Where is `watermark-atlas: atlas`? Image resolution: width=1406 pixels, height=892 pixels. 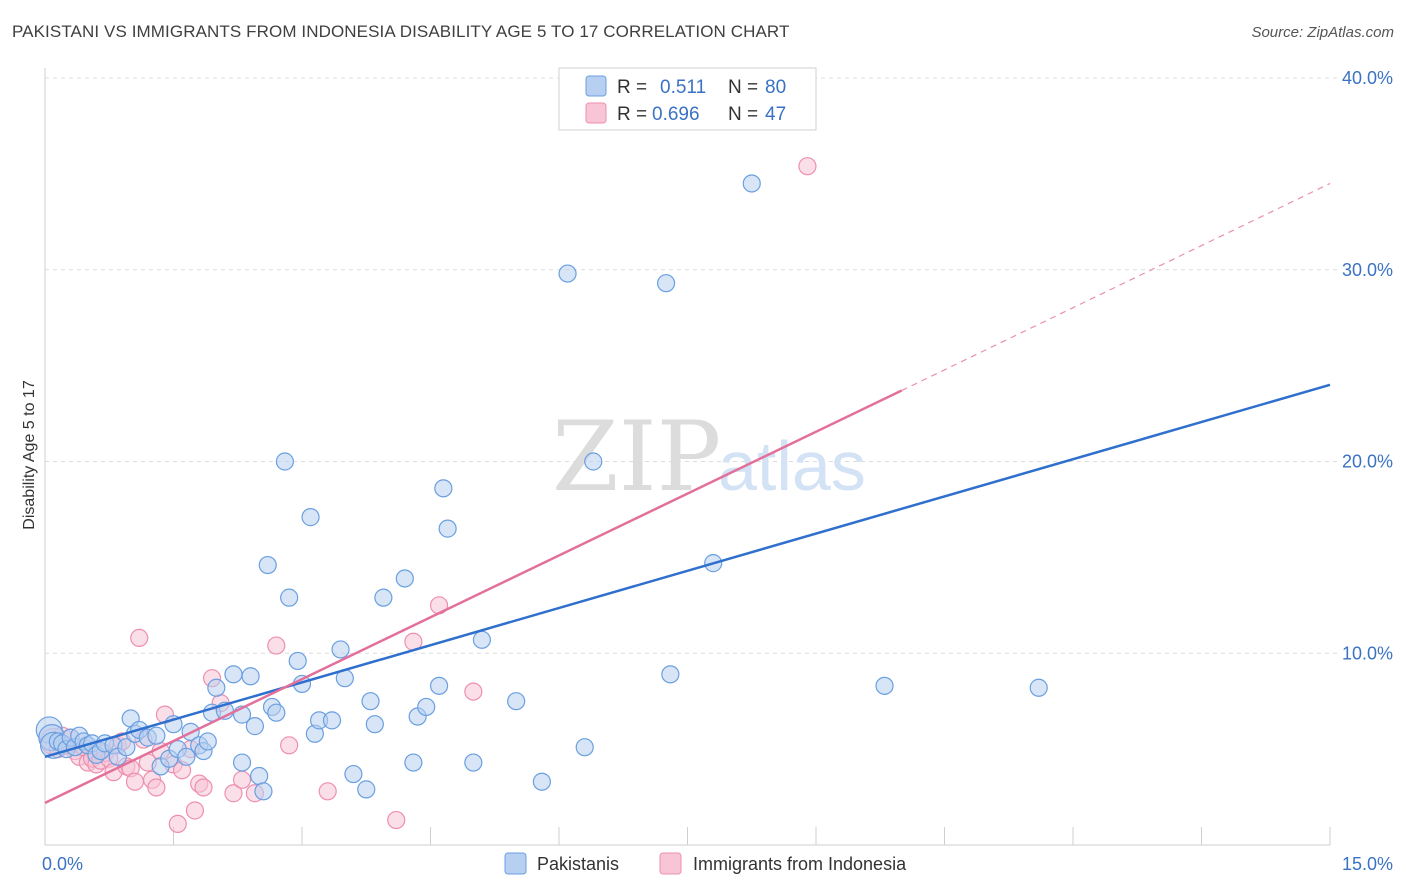
watermark-atlas: atlas is located at coordinates (792, 466).